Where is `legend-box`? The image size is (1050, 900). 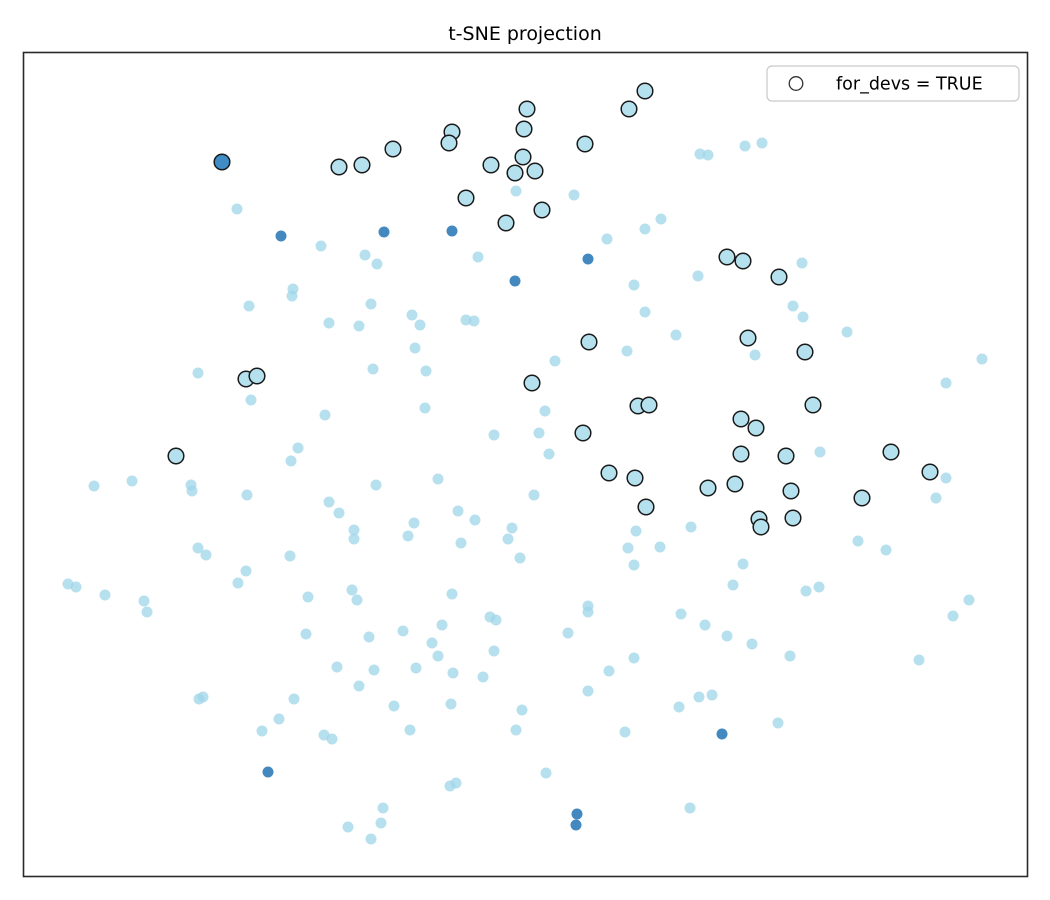 legend-box is located at coordinates (893, 83).